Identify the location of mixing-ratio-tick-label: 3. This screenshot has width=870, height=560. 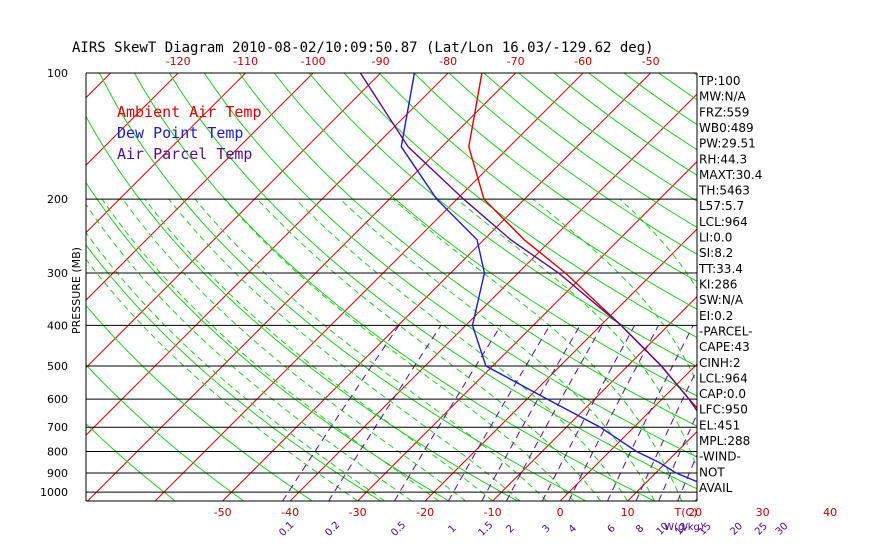
(546, 529).